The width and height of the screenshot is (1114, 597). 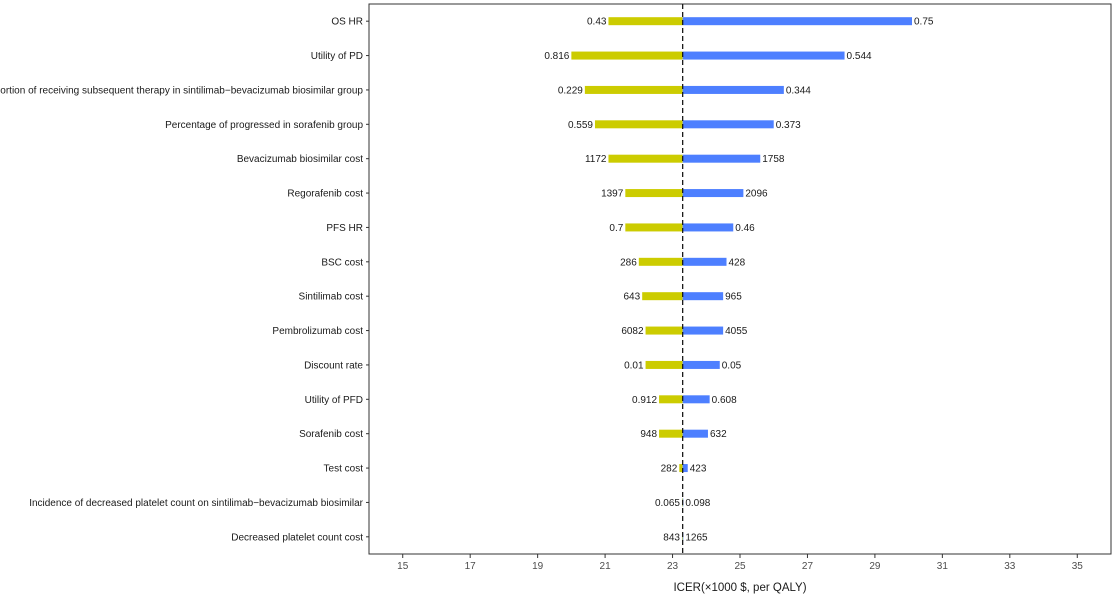 I want to click on low-value-label: 6082, so click(x=632, y=331).